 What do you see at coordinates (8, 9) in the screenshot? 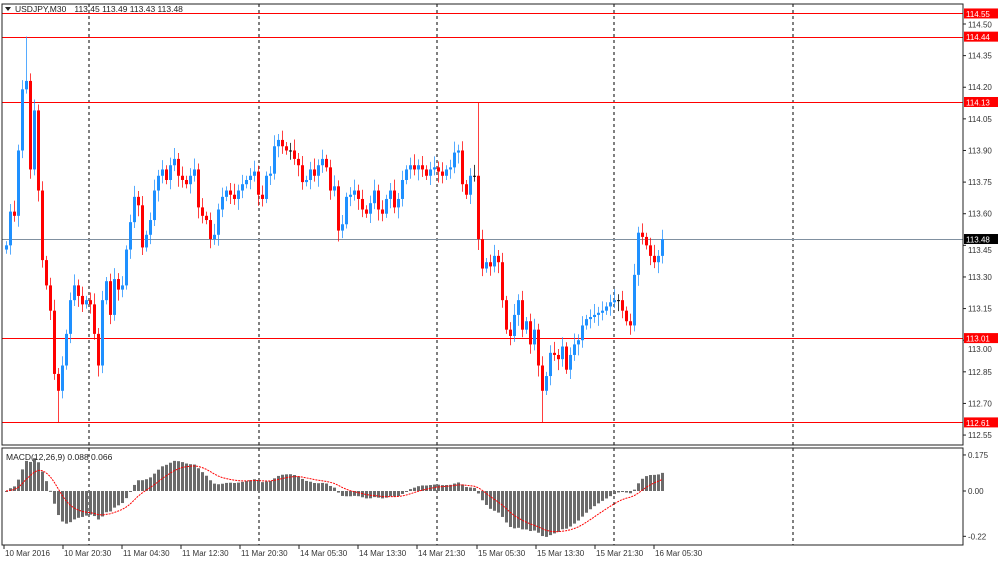
I see `triangle-down-icon` at bounding box center [8, 9].